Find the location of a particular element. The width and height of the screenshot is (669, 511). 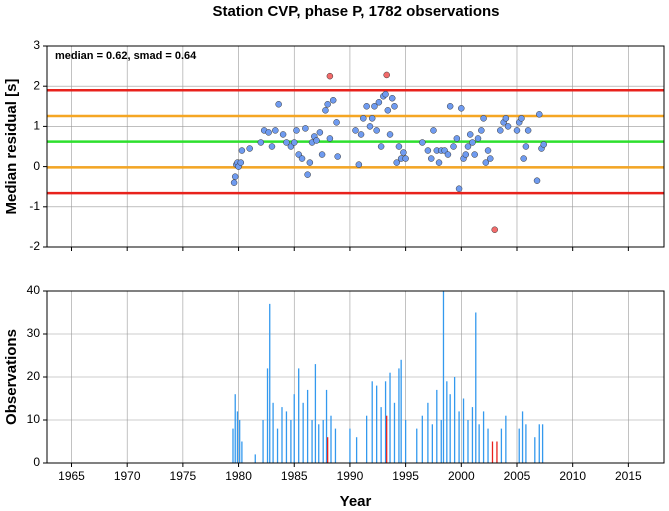

y-tick-label: 20 is located at coordinates (34, 376).